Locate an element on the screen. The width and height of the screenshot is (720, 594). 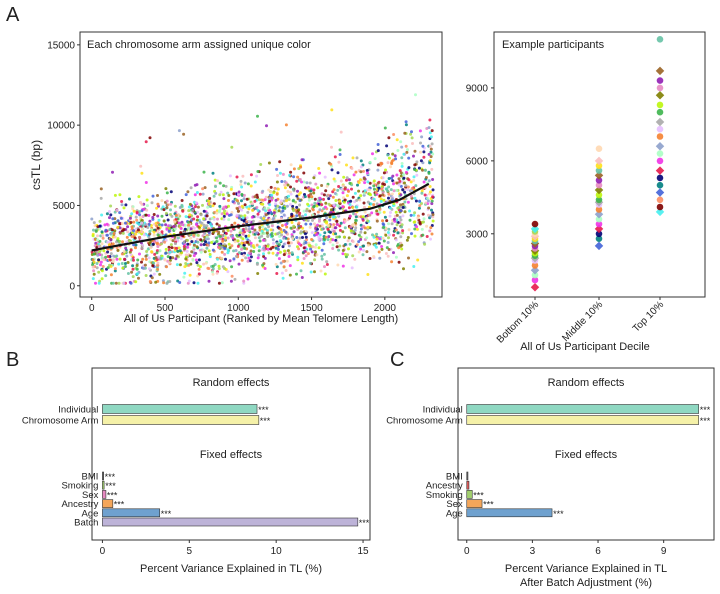
panel-label-b: B is located at coordinates (12, 360).